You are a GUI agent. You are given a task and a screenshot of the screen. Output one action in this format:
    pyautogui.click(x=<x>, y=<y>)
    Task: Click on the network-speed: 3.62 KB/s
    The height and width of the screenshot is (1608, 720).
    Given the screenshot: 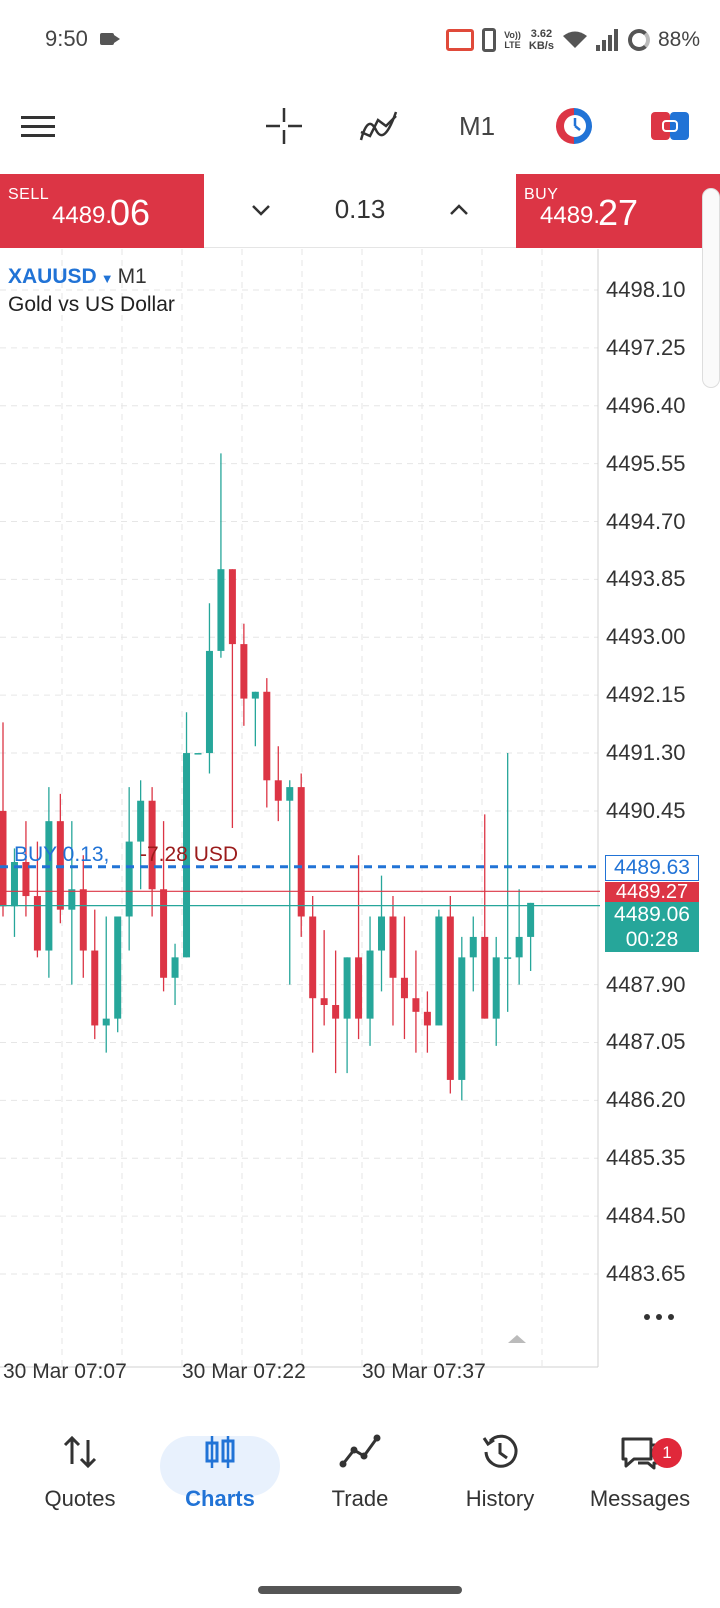 What is the action you would take?
    pyautogui.click(x=541, y=40)
    